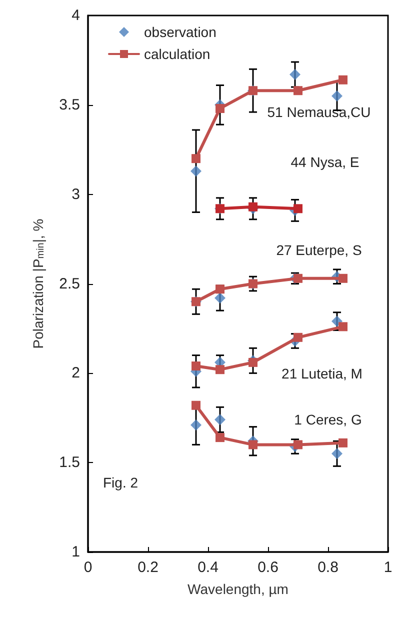 The height and width of the screenshot is (622, 406). Describe the element at coordinates (38, 283) in the screenshot. I see `y-axis-title: Polarization |Pmin|, %` at that location.